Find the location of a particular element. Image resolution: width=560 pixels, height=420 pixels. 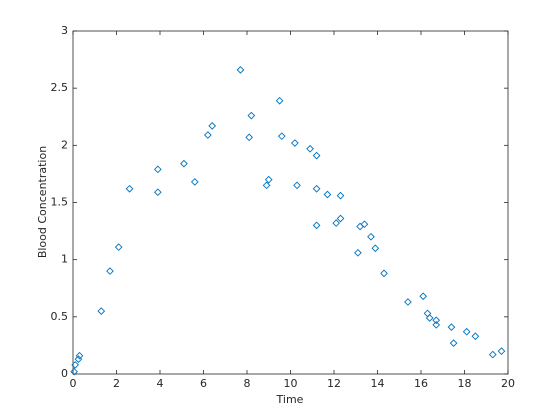

y-tick-label: 2 is located at coordinates (64, 144).